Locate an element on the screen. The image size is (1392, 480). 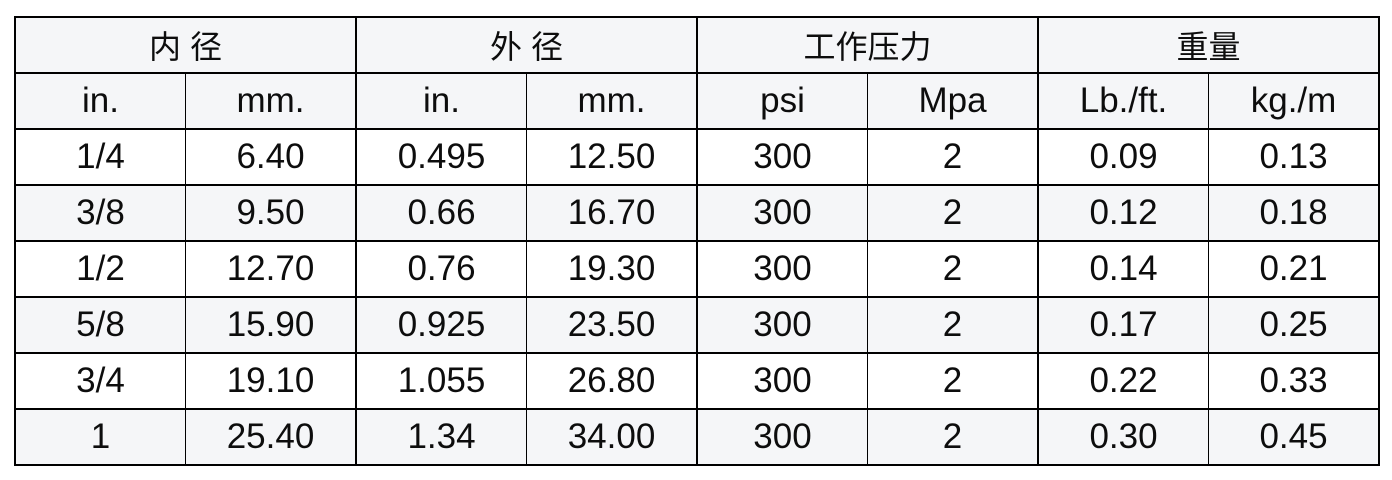
column-header-kg-m: kg./m is located at coordinates (1294, 101).